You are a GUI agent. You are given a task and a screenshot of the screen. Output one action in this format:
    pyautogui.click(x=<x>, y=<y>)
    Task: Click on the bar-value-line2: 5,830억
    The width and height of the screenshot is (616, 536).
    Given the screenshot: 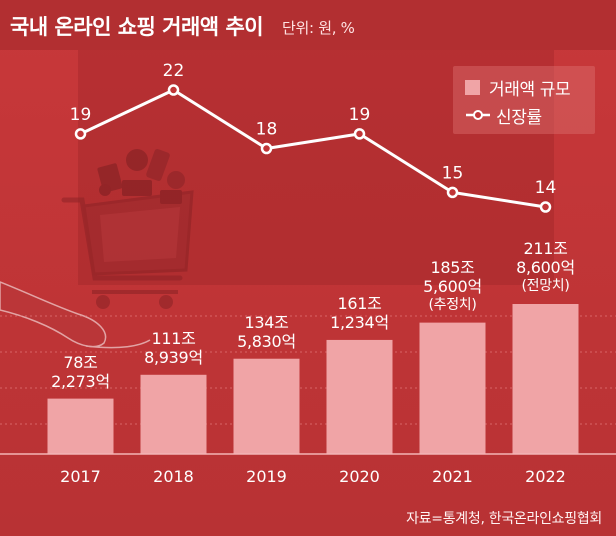 What is the action you would take?
    pyautogui.click(x=266, y=341)
    